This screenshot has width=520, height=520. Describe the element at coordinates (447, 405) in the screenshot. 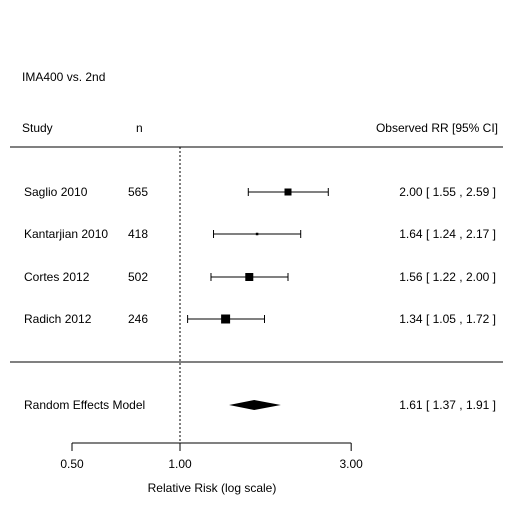

I see `summary-estimate-text: 1.61 [ 1.37 , 1.91 ]` at that location.